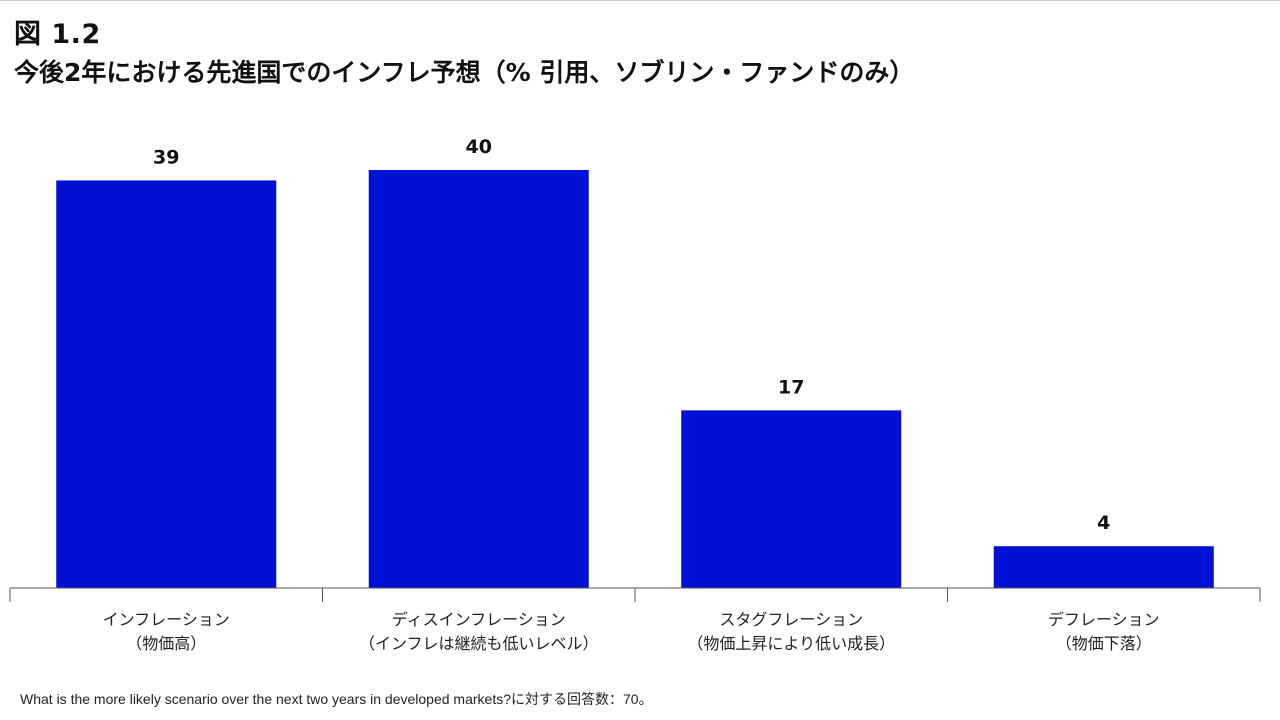  I want to click on data-label: 17, so click(791, 387).